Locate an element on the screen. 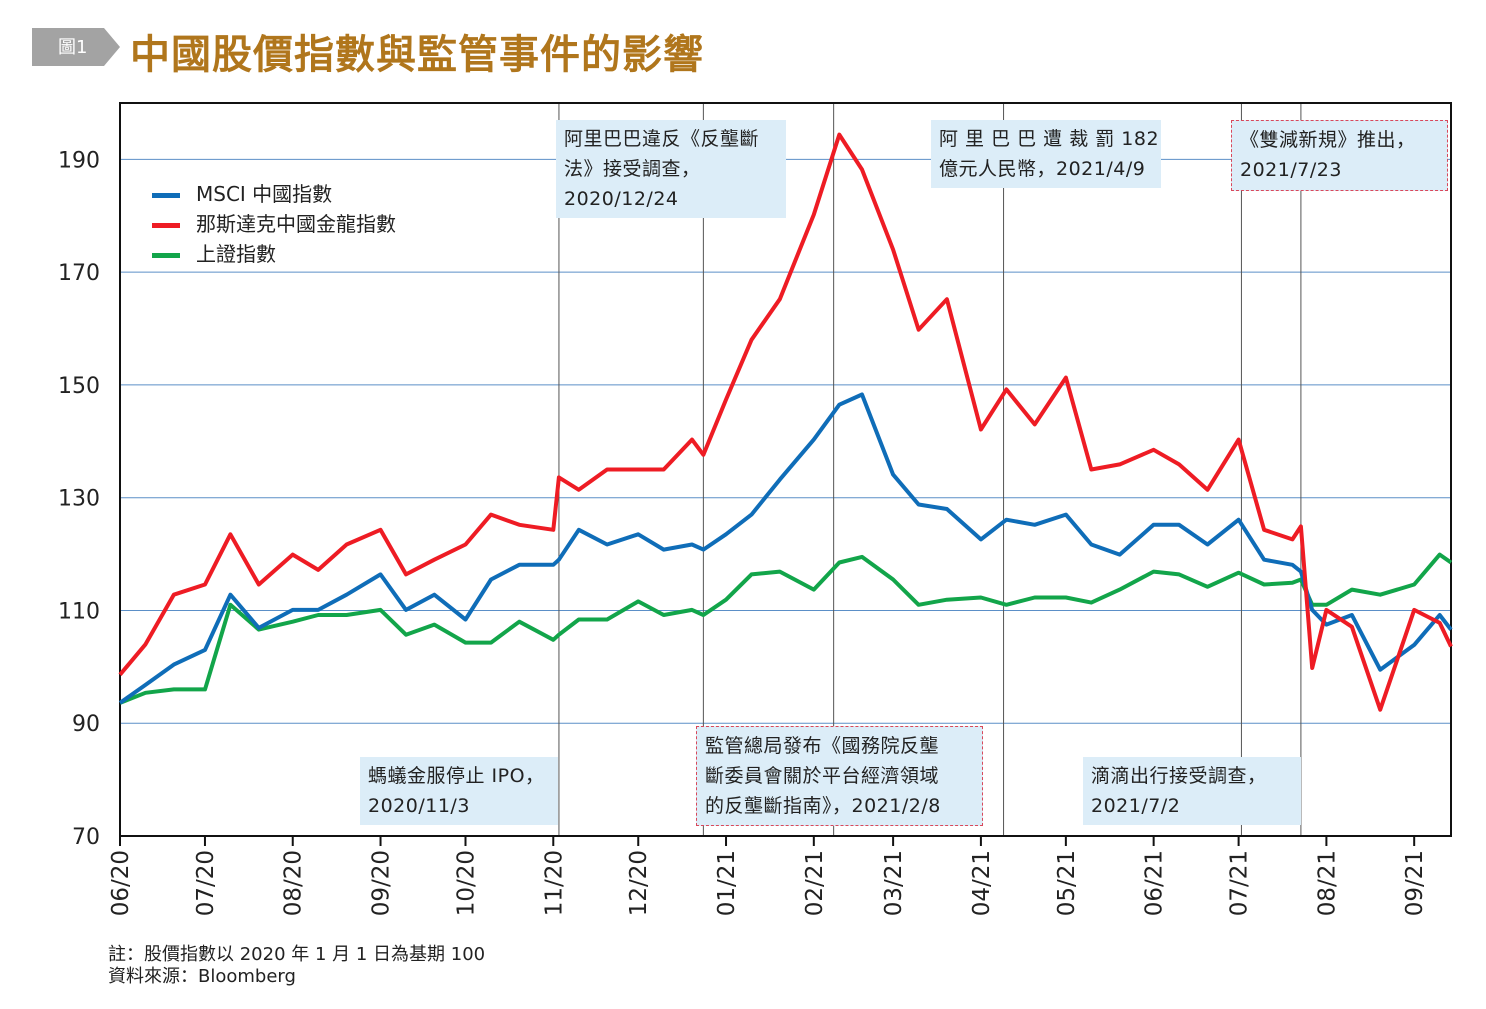  x-tick-label: 04/21 is located at coordinates (982, 883).